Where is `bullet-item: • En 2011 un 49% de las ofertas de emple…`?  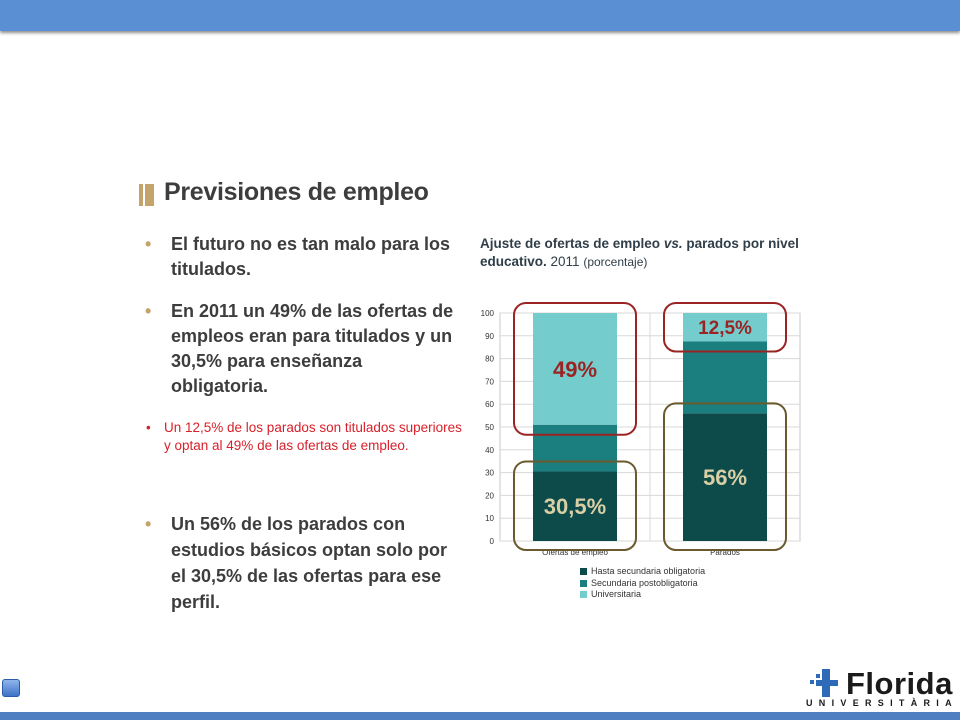 bullet-item: • En 2011 un 49% de las ofertas de emple… is located at coordinates (305, 350).